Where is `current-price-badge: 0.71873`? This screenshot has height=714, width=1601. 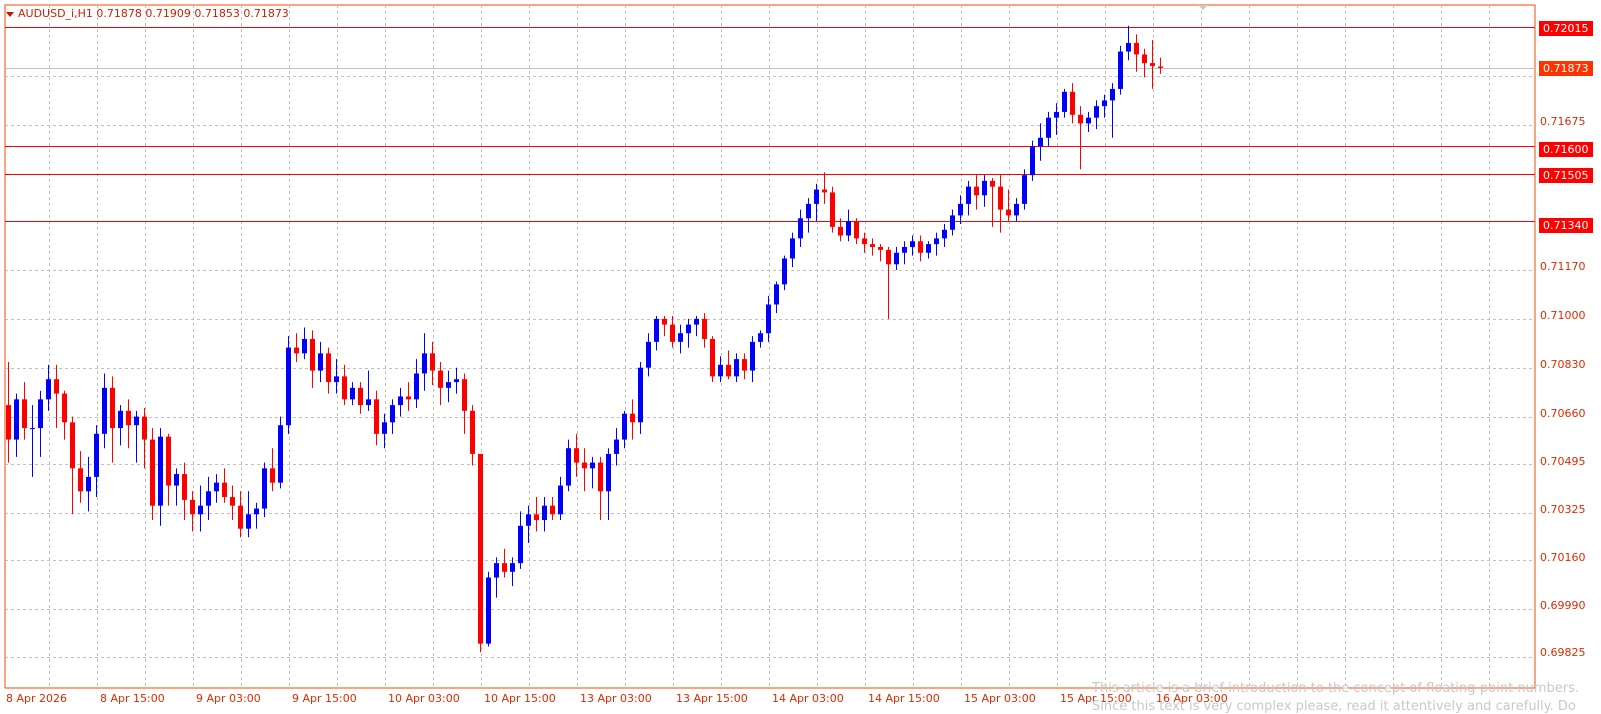
current-price-badge: 0.71873 is located at coordinates (1566, 68).